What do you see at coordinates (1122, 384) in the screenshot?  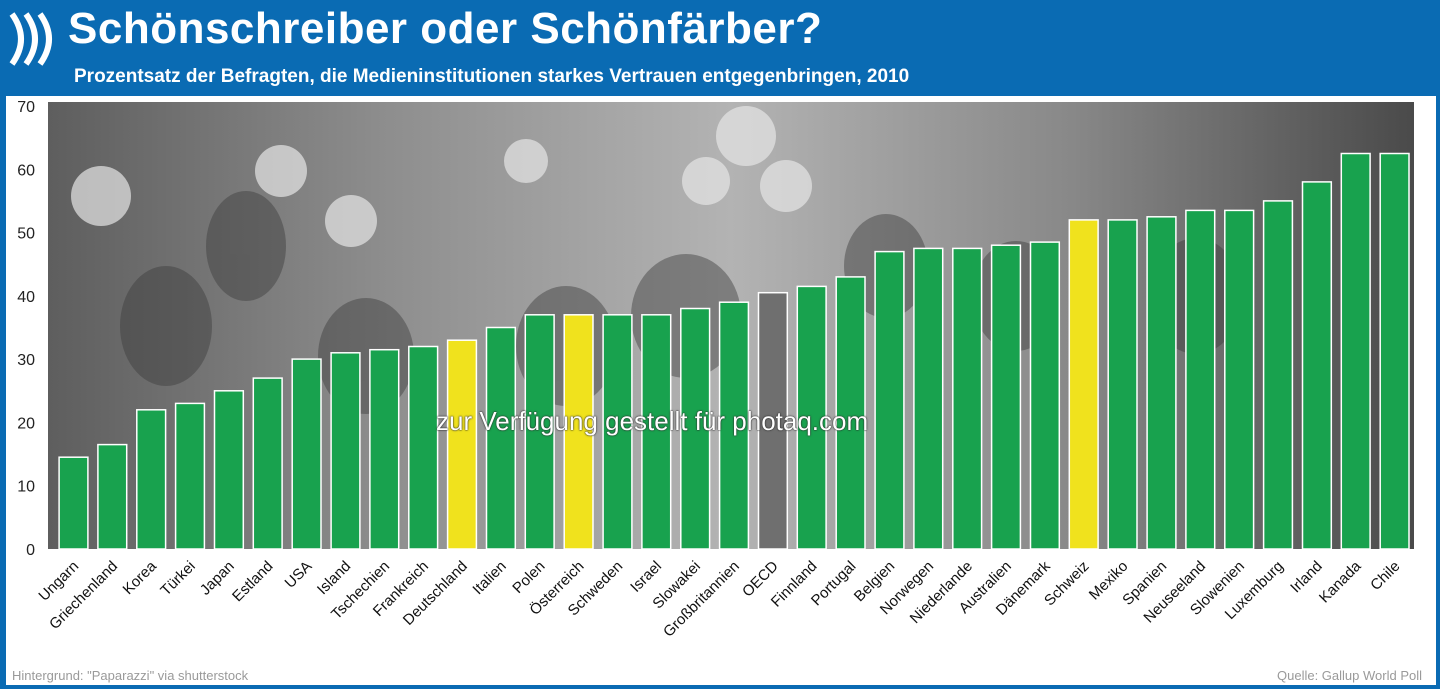 I see `bar-mexiko` at bounding box center [1122, 384].